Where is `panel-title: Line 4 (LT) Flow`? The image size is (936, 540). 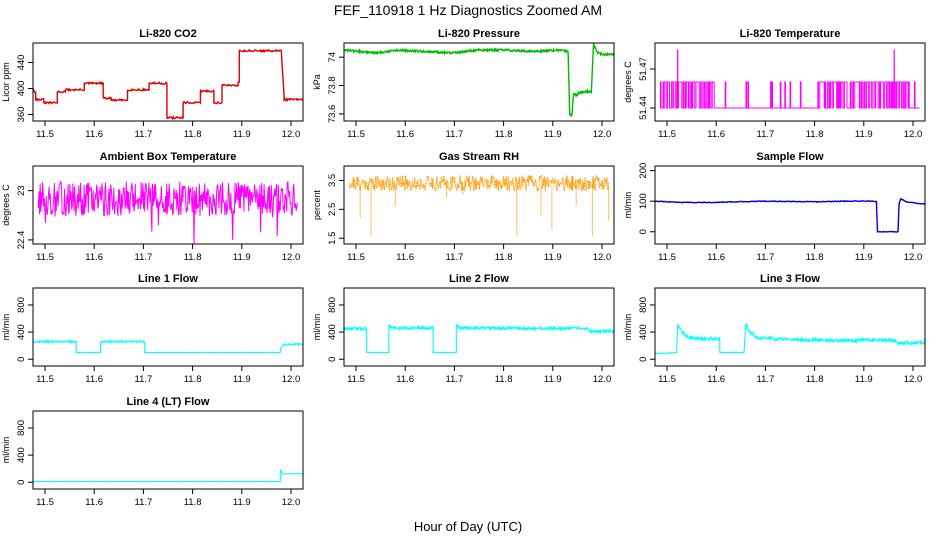
panel-title: Line 4 (LT) Flow is located at coordinates (168, 402).